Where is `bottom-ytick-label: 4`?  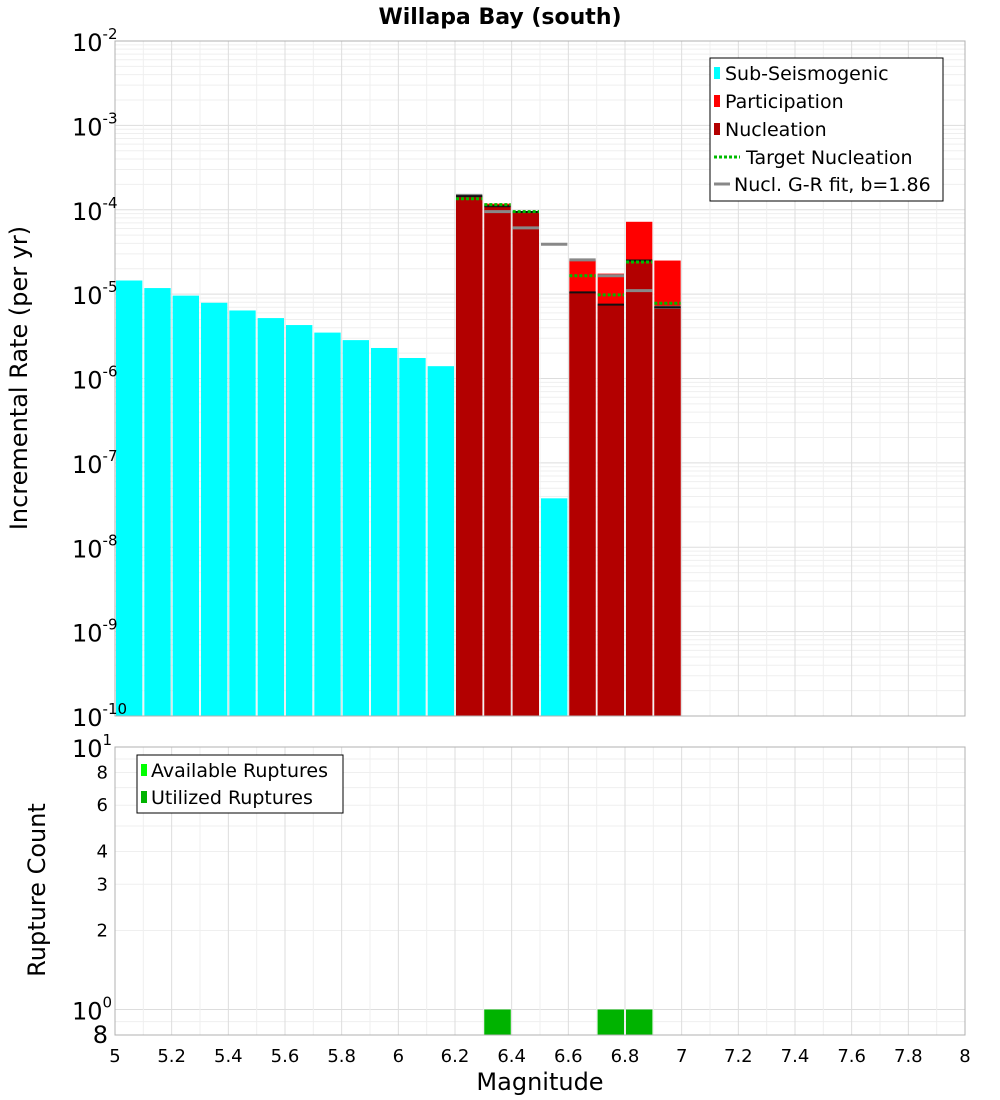 bottom-ytick-label: 4 is located at coordinates (102, 851).